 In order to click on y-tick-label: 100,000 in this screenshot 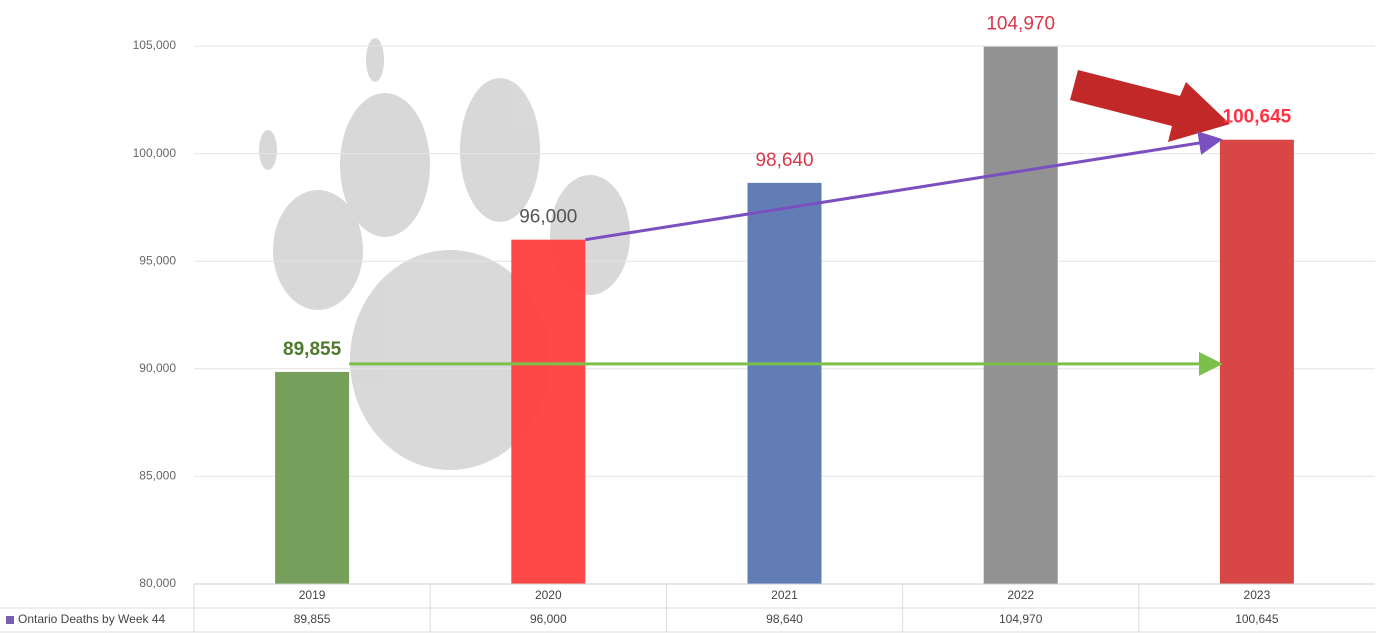, I will do `click(155, 153)`.